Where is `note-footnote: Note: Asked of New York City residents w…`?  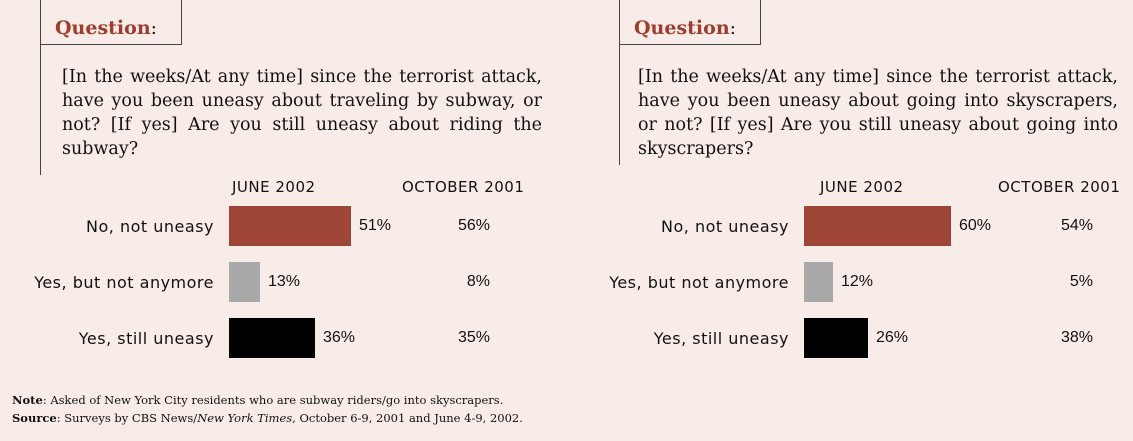
note-footnote: Note: Asked of New York City residents w… is located at coordinates (257, 400).